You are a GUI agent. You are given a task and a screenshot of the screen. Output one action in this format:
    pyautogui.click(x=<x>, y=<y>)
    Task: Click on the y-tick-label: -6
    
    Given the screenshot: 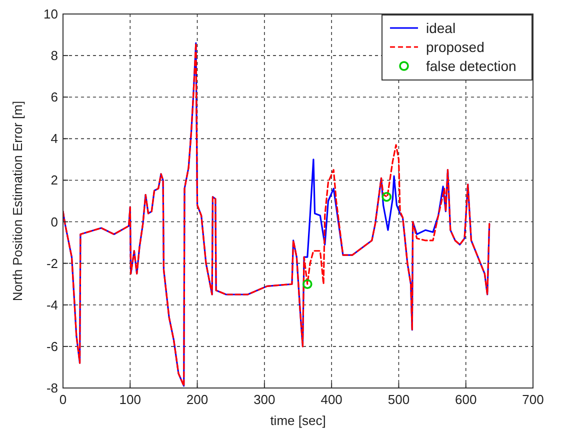 What is the action you would take?
    pyautogui.click(x=52, y=346)
    